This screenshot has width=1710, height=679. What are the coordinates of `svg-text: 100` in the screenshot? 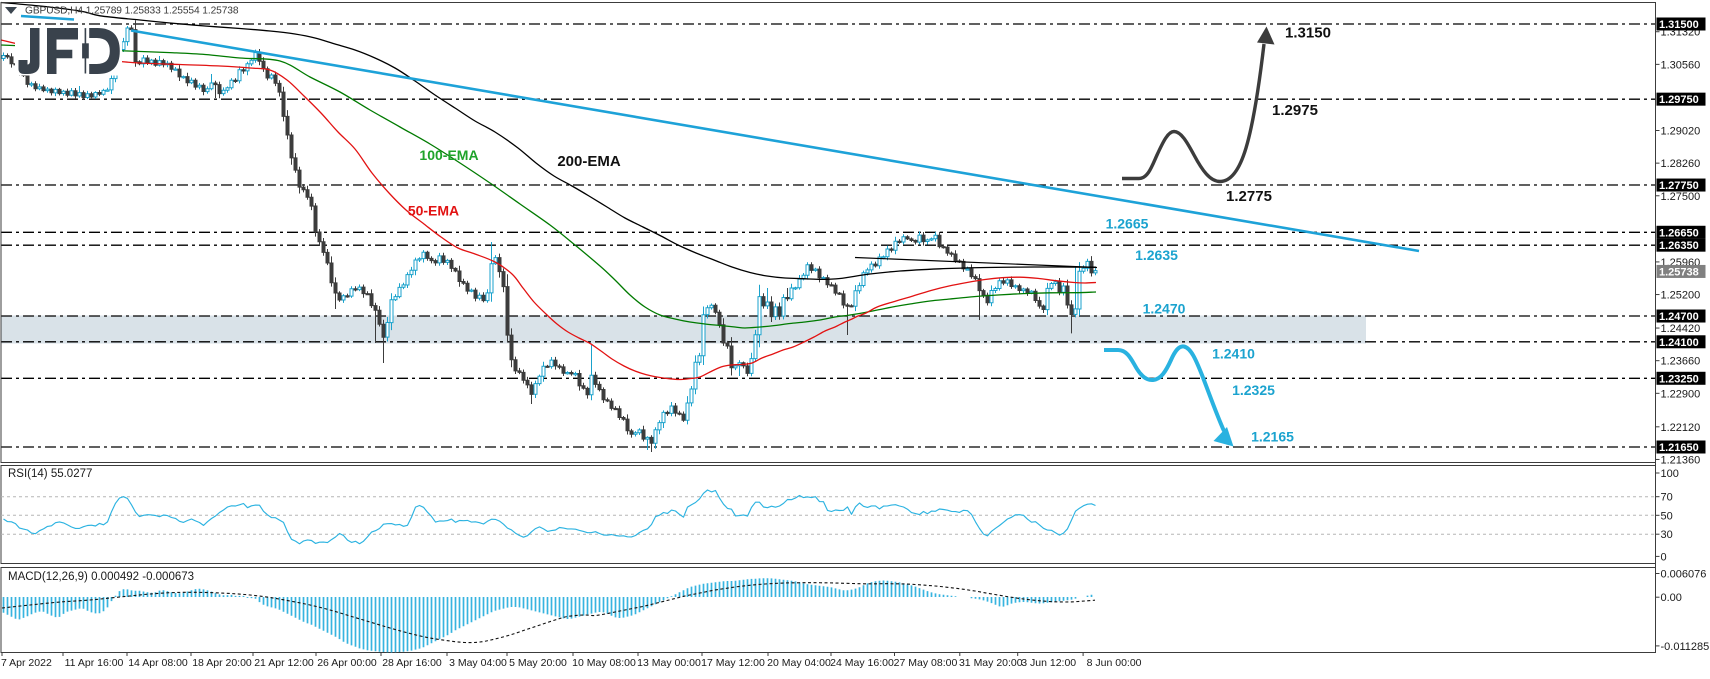 It's located at (1670, 474).